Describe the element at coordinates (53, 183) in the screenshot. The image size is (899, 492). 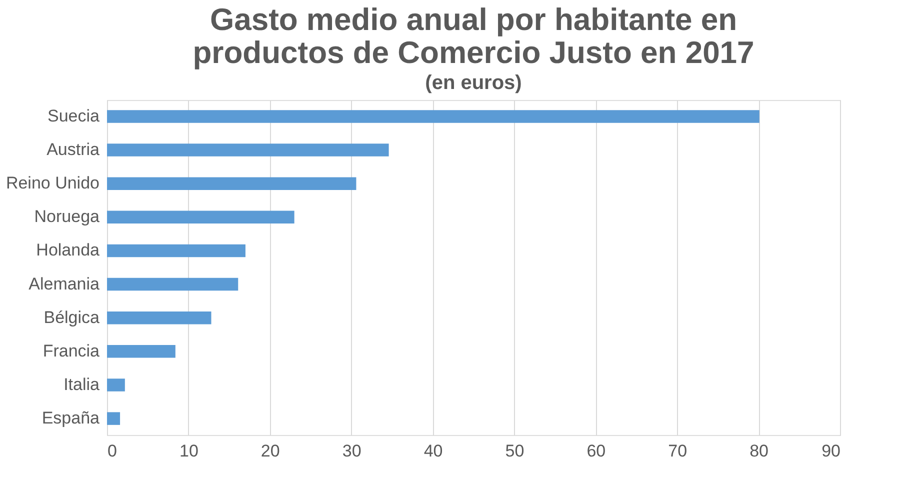
I see `y-tick-label: Reino Unido` at that location.